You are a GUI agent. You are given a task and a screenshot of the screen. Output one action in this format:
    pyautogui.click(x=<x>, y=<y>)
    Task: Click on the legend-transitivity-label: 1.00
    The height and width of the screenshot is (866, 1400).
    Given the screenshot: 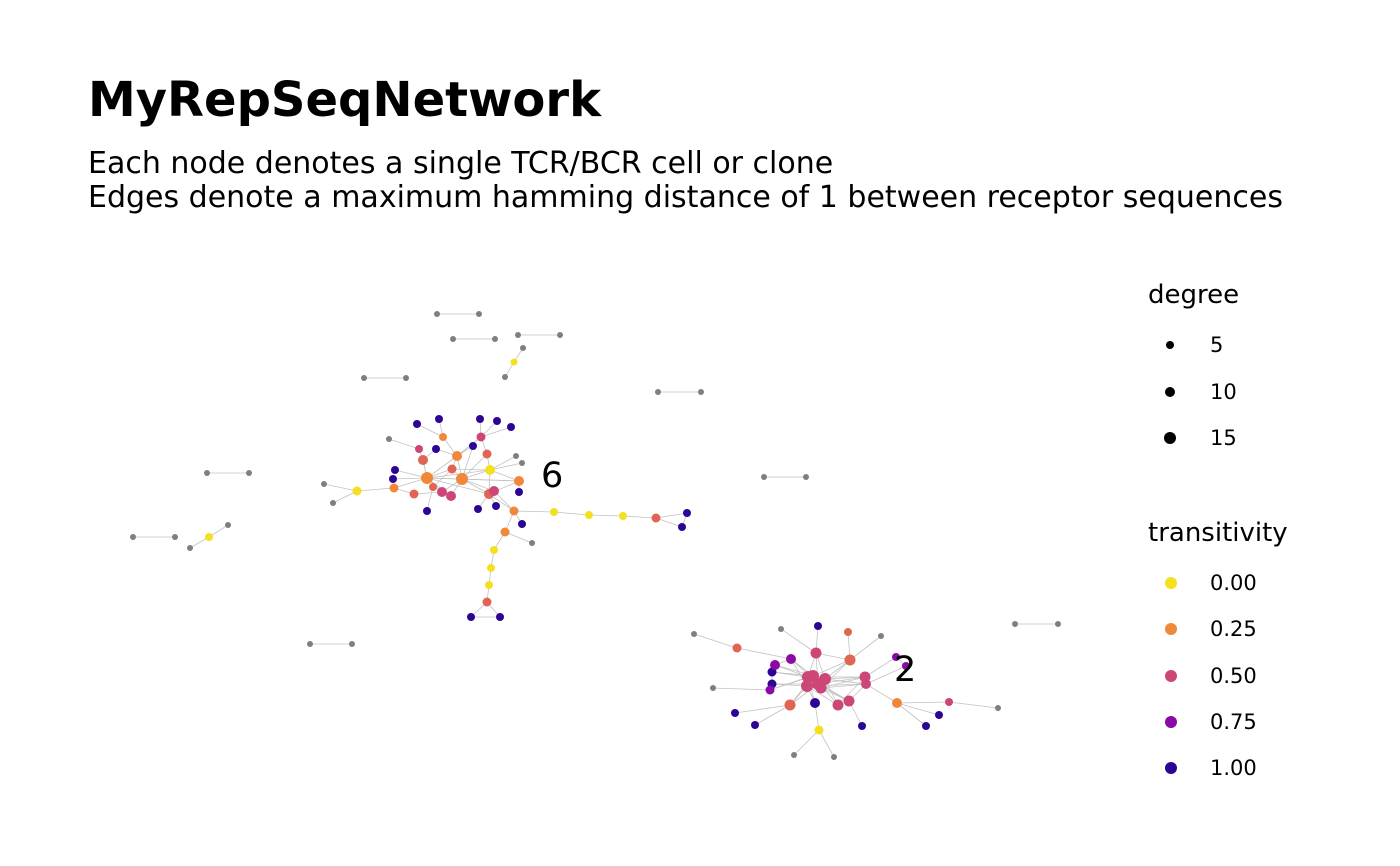 What is the action you would take?
    pyautogui.click(x=1233, y=768)
    